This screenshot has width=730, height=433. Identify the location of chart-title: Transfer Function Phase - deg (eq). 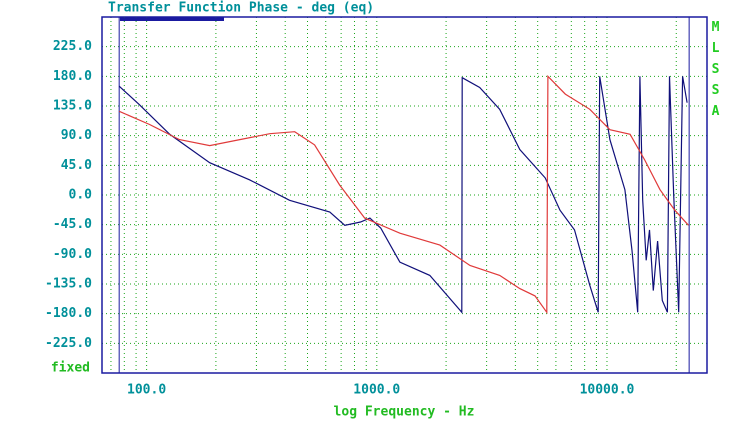
(241, 8).